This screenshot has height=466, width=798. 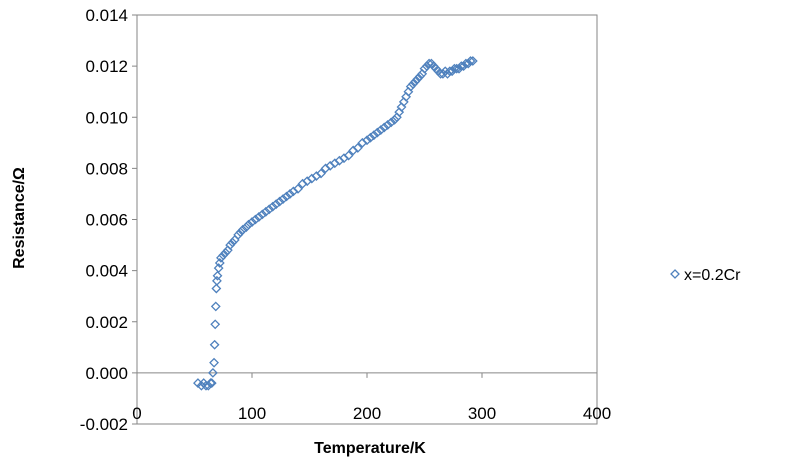 I want to click on x-tick-label: 100, so click(x=252, y=413).